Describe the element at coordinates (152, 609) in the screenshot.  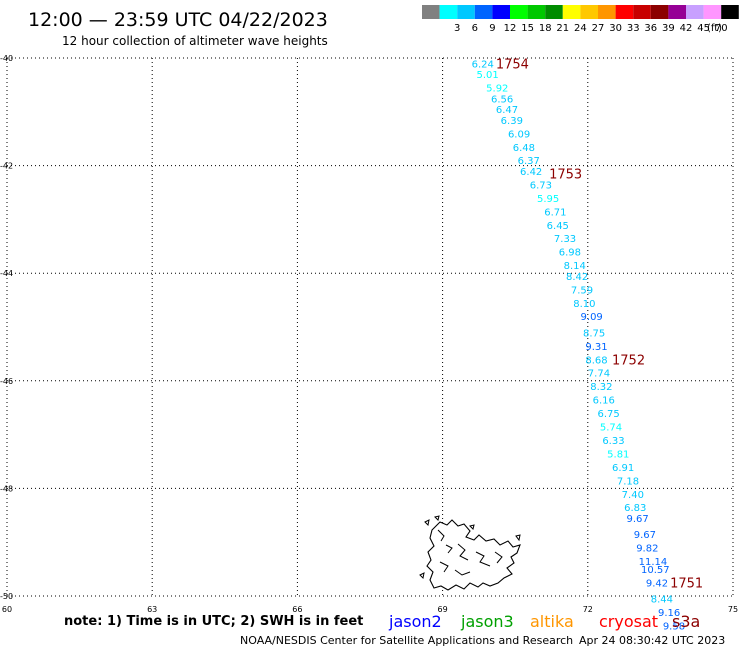
I see `longitude-tick-label: 63` at that location.